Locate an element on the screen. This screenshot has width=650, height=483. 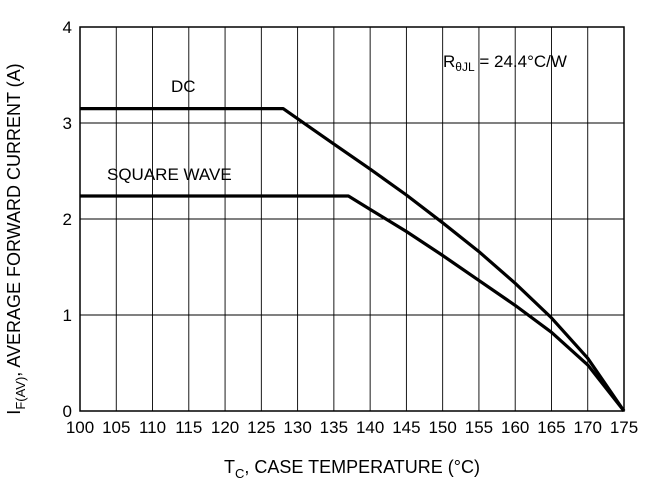
x-tick-label: 165 is located at coordinates (551, 427).